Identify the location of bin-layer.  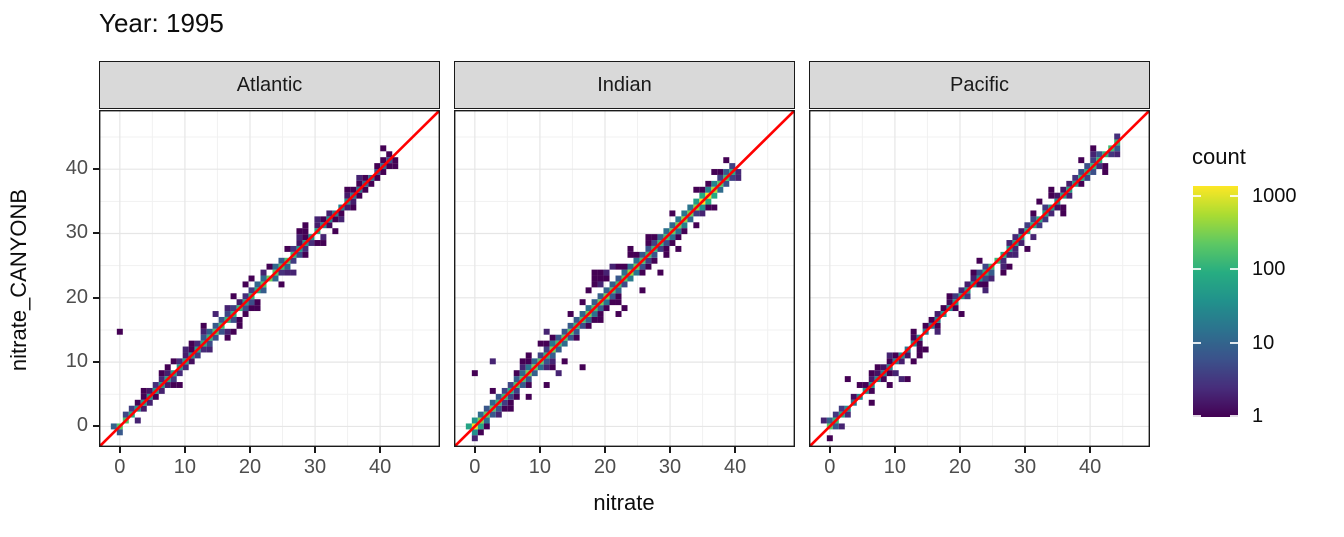
(603, 299).